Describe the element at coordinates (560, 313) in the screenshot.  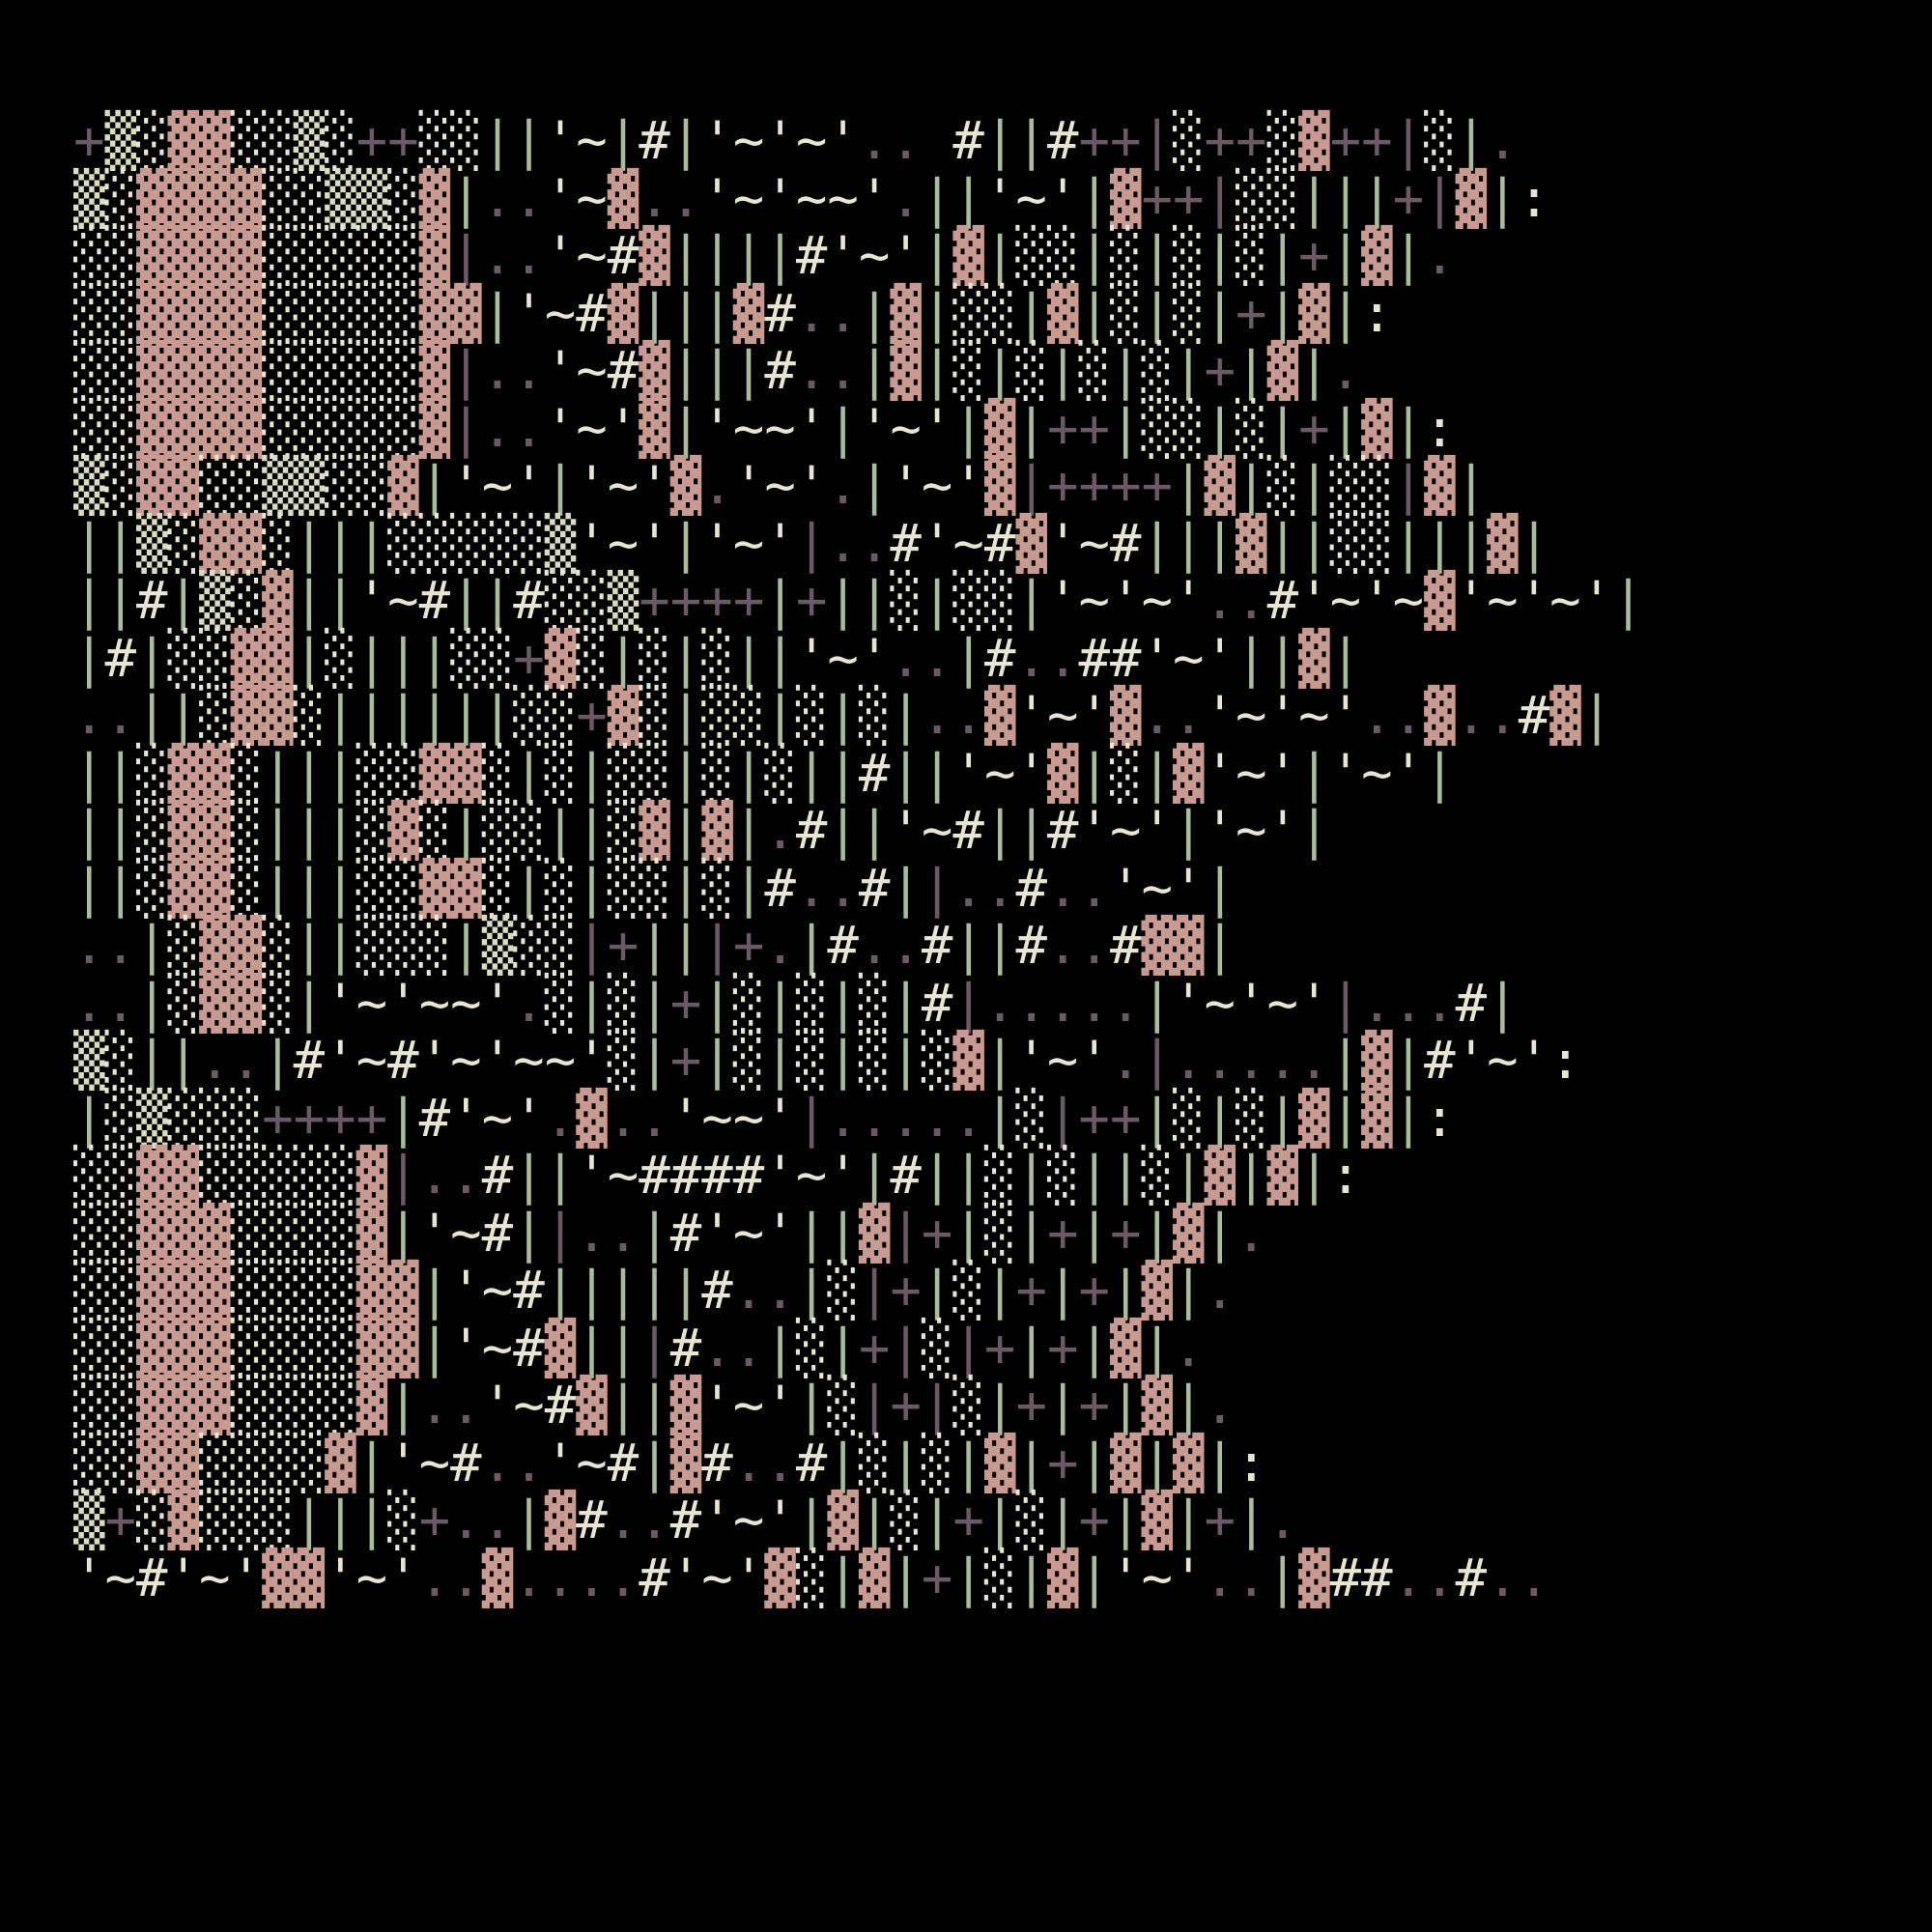
I see `art-run: '~#` at that location.